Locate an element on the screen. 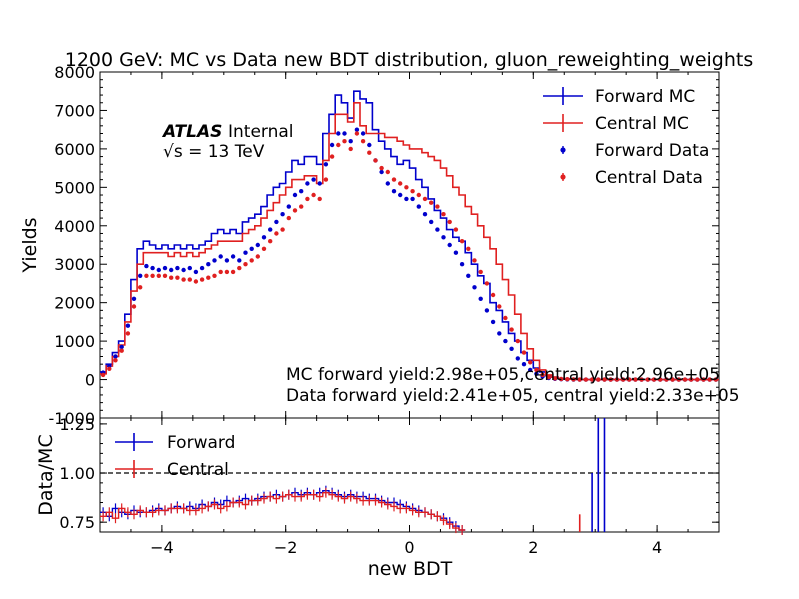 This screenshot has height=599, width=799. main-y-tick-label: -1000 is located at coordinates (72, 418).